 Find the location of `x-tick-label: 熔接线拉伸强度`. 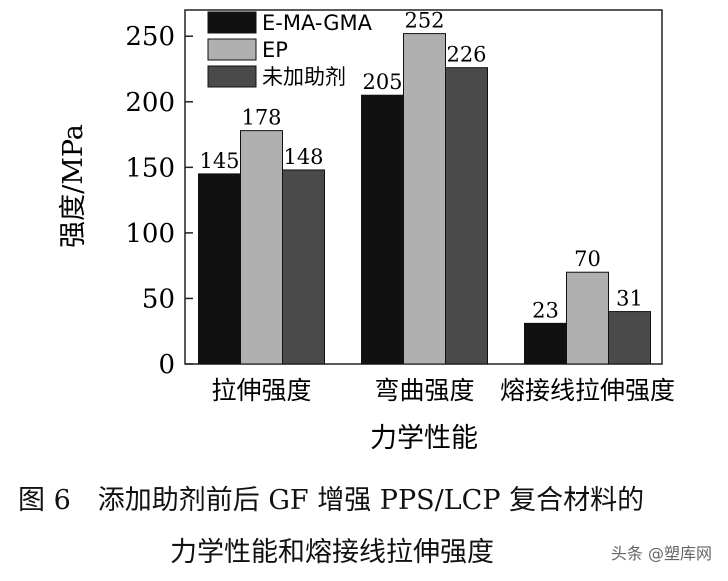

x-tick-label: 熔接线拉伸强度 is located at coordinates (587, 390).